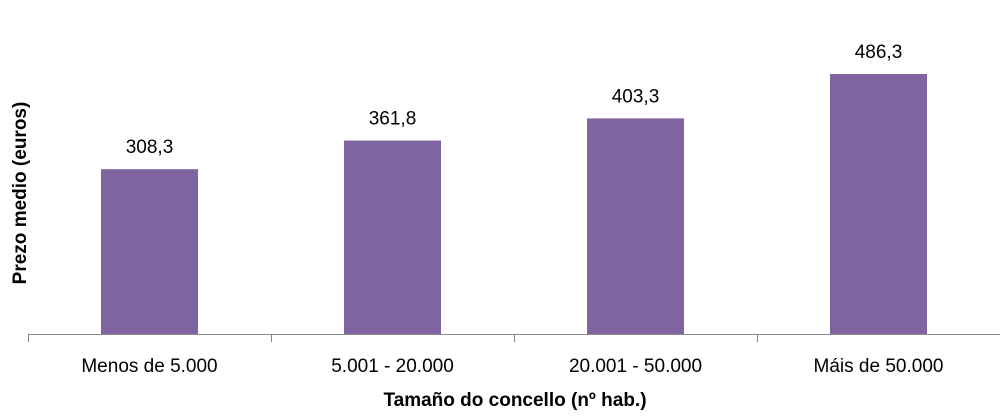  I want to click on x-tick-label: 20.001 - 50.000, so click(635, 366).